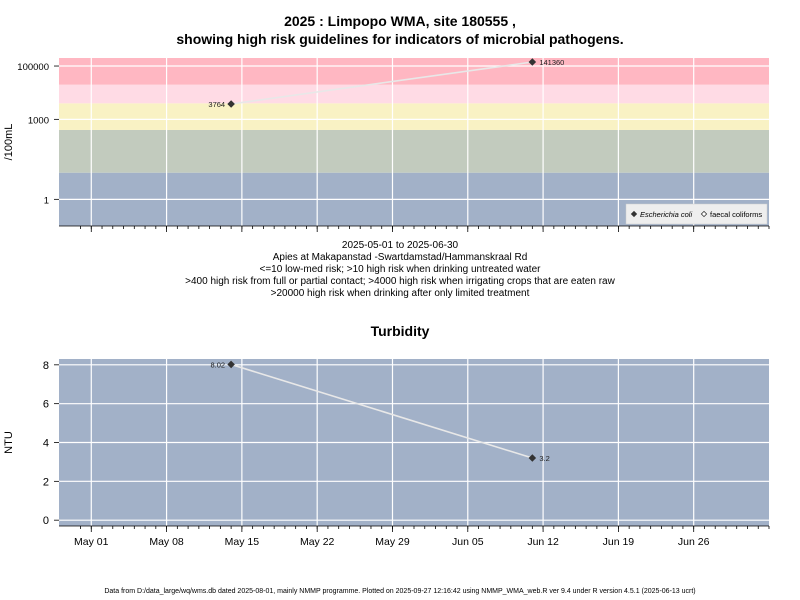 The image size is (800, 600). Describe the element at coordinates (543, 542) in the screenshot. I see `x-tick-label-6: Jun 12` at that location.